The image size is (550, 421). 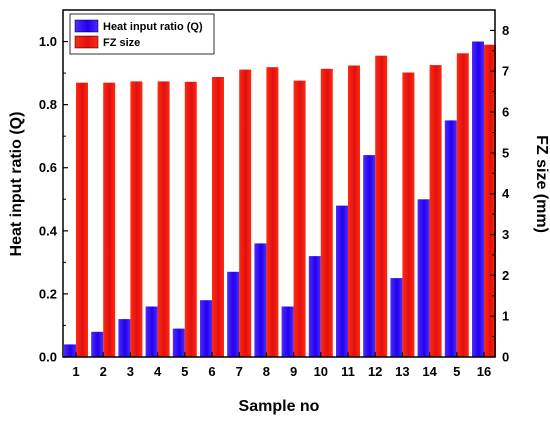 What do you see at coordinates (505, 316) in the screenshot?
I see `right-tick-label: 1` at bounding box center [505, 316].